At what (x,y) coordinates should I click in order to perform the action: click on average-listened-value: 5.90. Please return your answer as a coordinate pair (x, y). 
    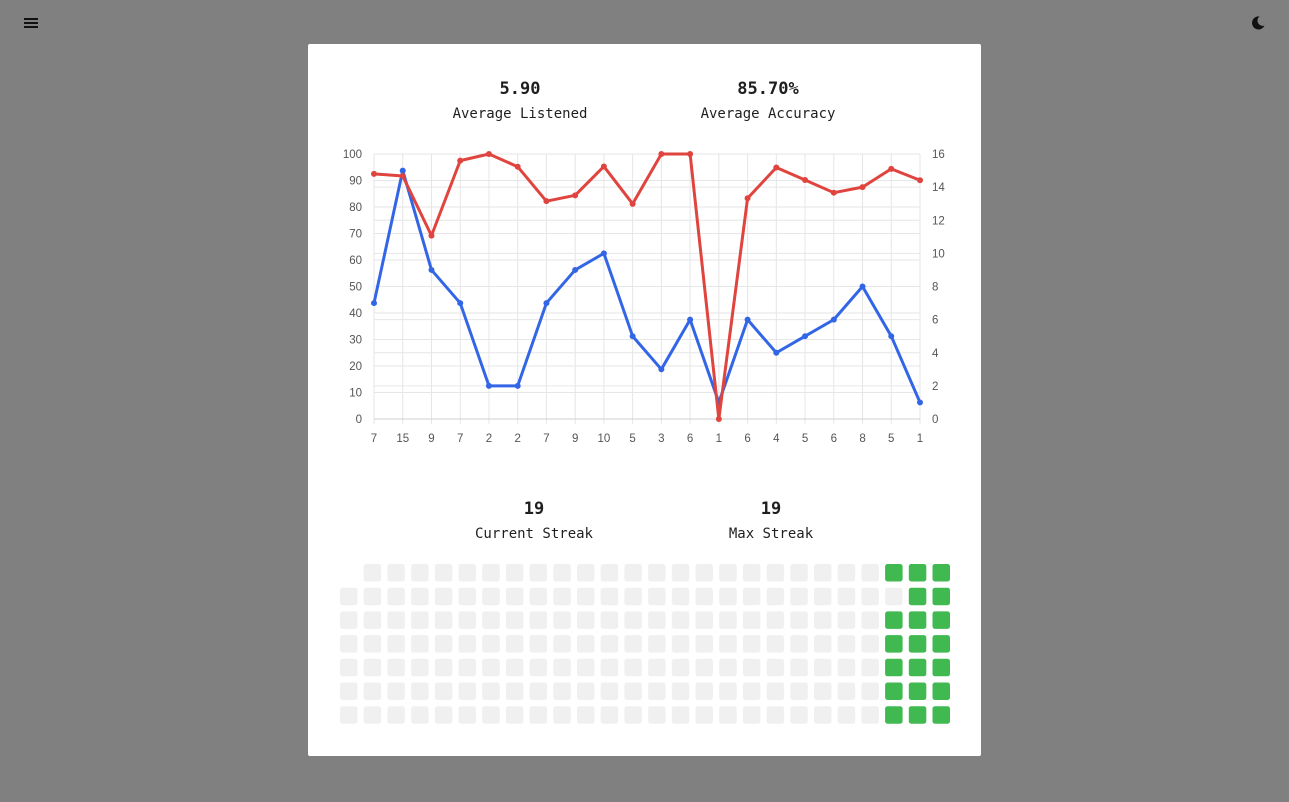
    Looking at the image, I should click on (520, 89).